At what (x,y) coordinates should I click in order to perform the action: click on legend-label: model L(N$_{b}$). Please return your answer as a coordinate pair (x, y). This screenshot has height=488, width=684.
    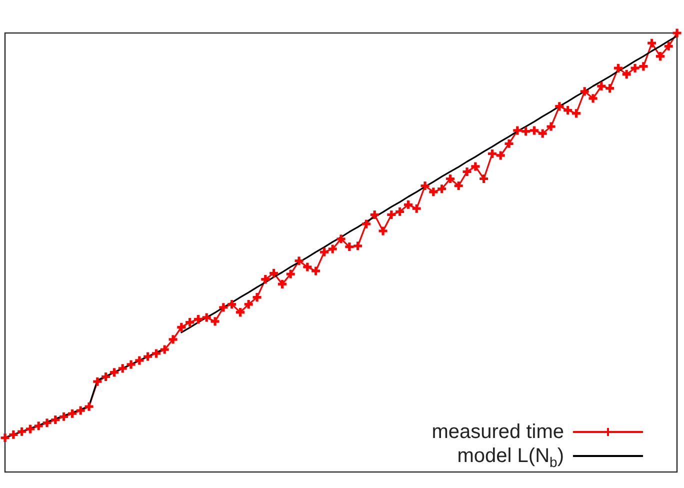
    Looking at the image, I should click on (510, 457).